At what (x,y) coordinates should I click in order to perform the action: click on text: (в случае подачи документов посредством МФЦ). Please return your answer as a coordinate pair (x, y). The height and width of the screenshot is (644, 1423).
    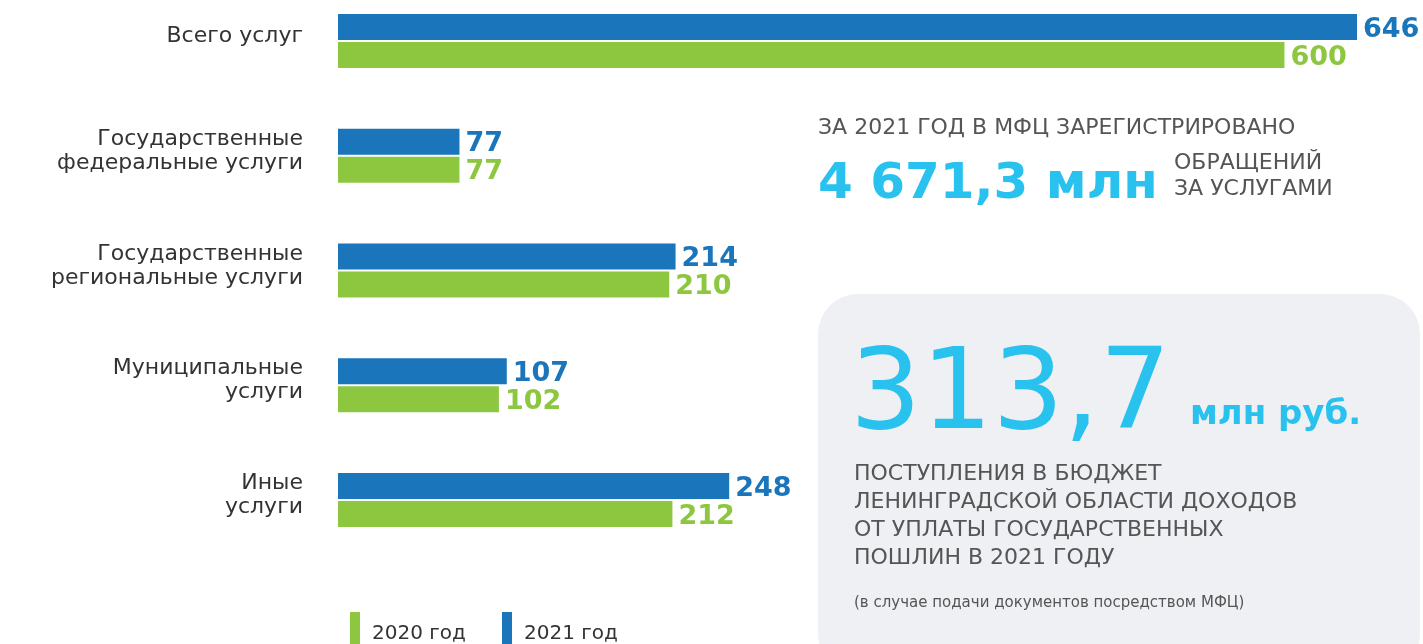
    Looking at the image, I should click on (1049, 602).